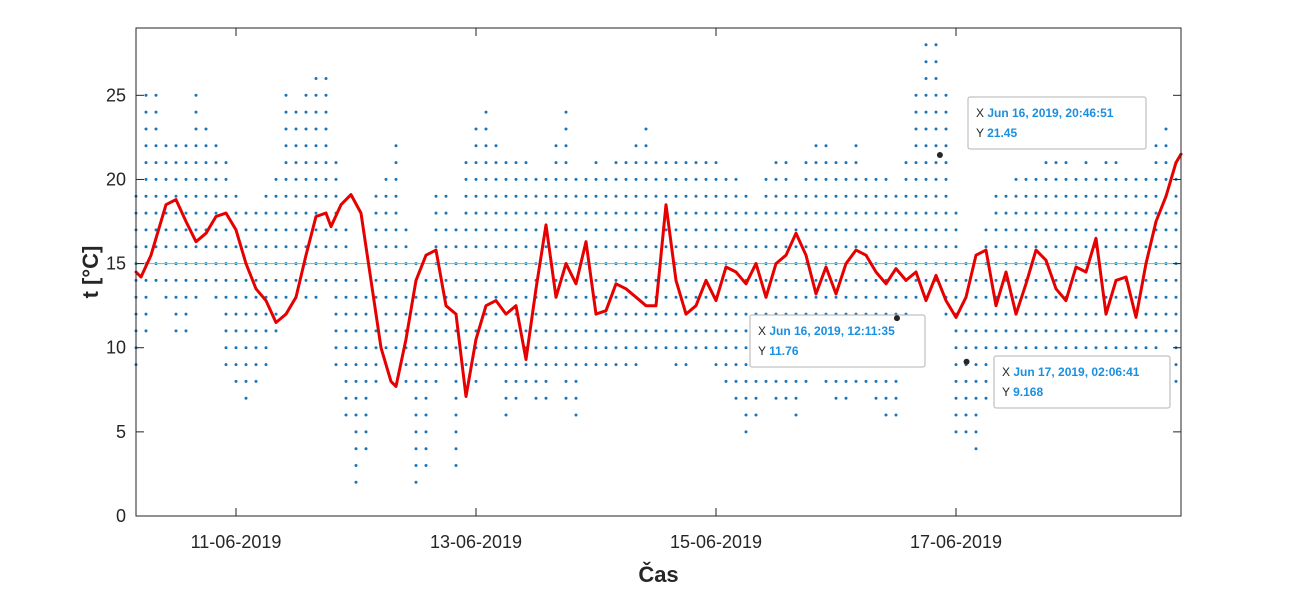 Image resolution: width=1314 pixels, height=611 pixels. I want to click on datatip-y-label: Y 21.45, so click(996, 133).